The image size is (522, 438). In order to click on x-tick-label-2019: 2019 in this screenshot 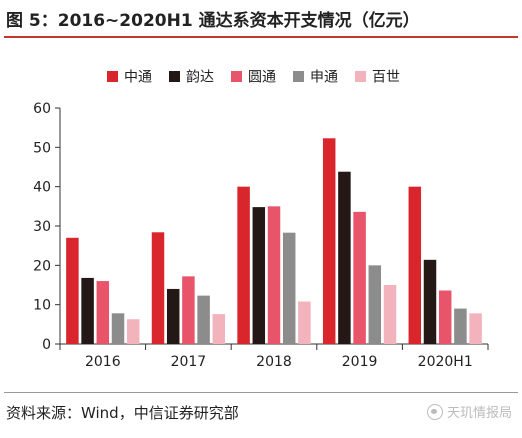, I will do `click(360, 362)`.